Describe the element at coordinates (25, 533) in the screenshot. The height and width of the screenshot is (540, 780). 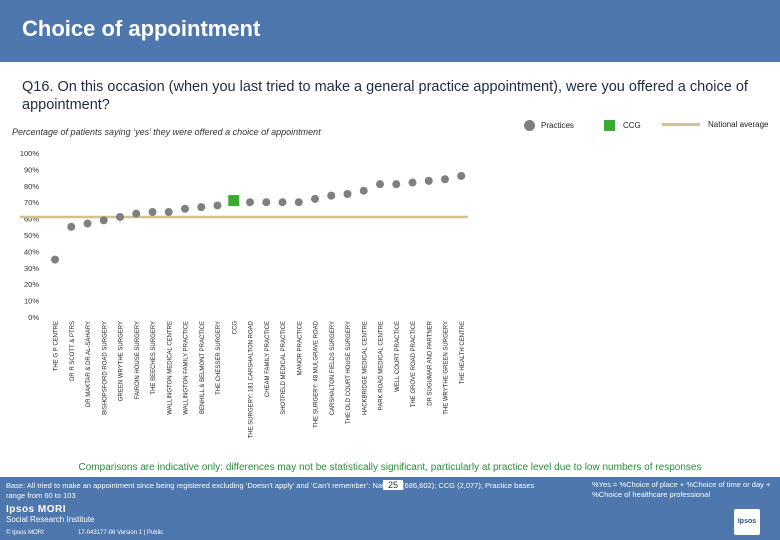
I see `copyright: © Ipsos MORI` at that location.